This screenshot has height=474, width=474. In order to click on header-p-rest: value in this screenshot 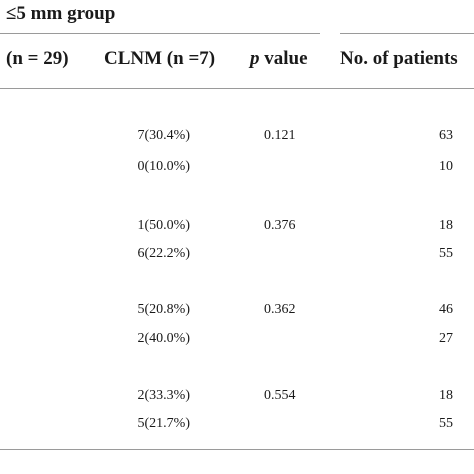, I will do `click(283, 58)`.